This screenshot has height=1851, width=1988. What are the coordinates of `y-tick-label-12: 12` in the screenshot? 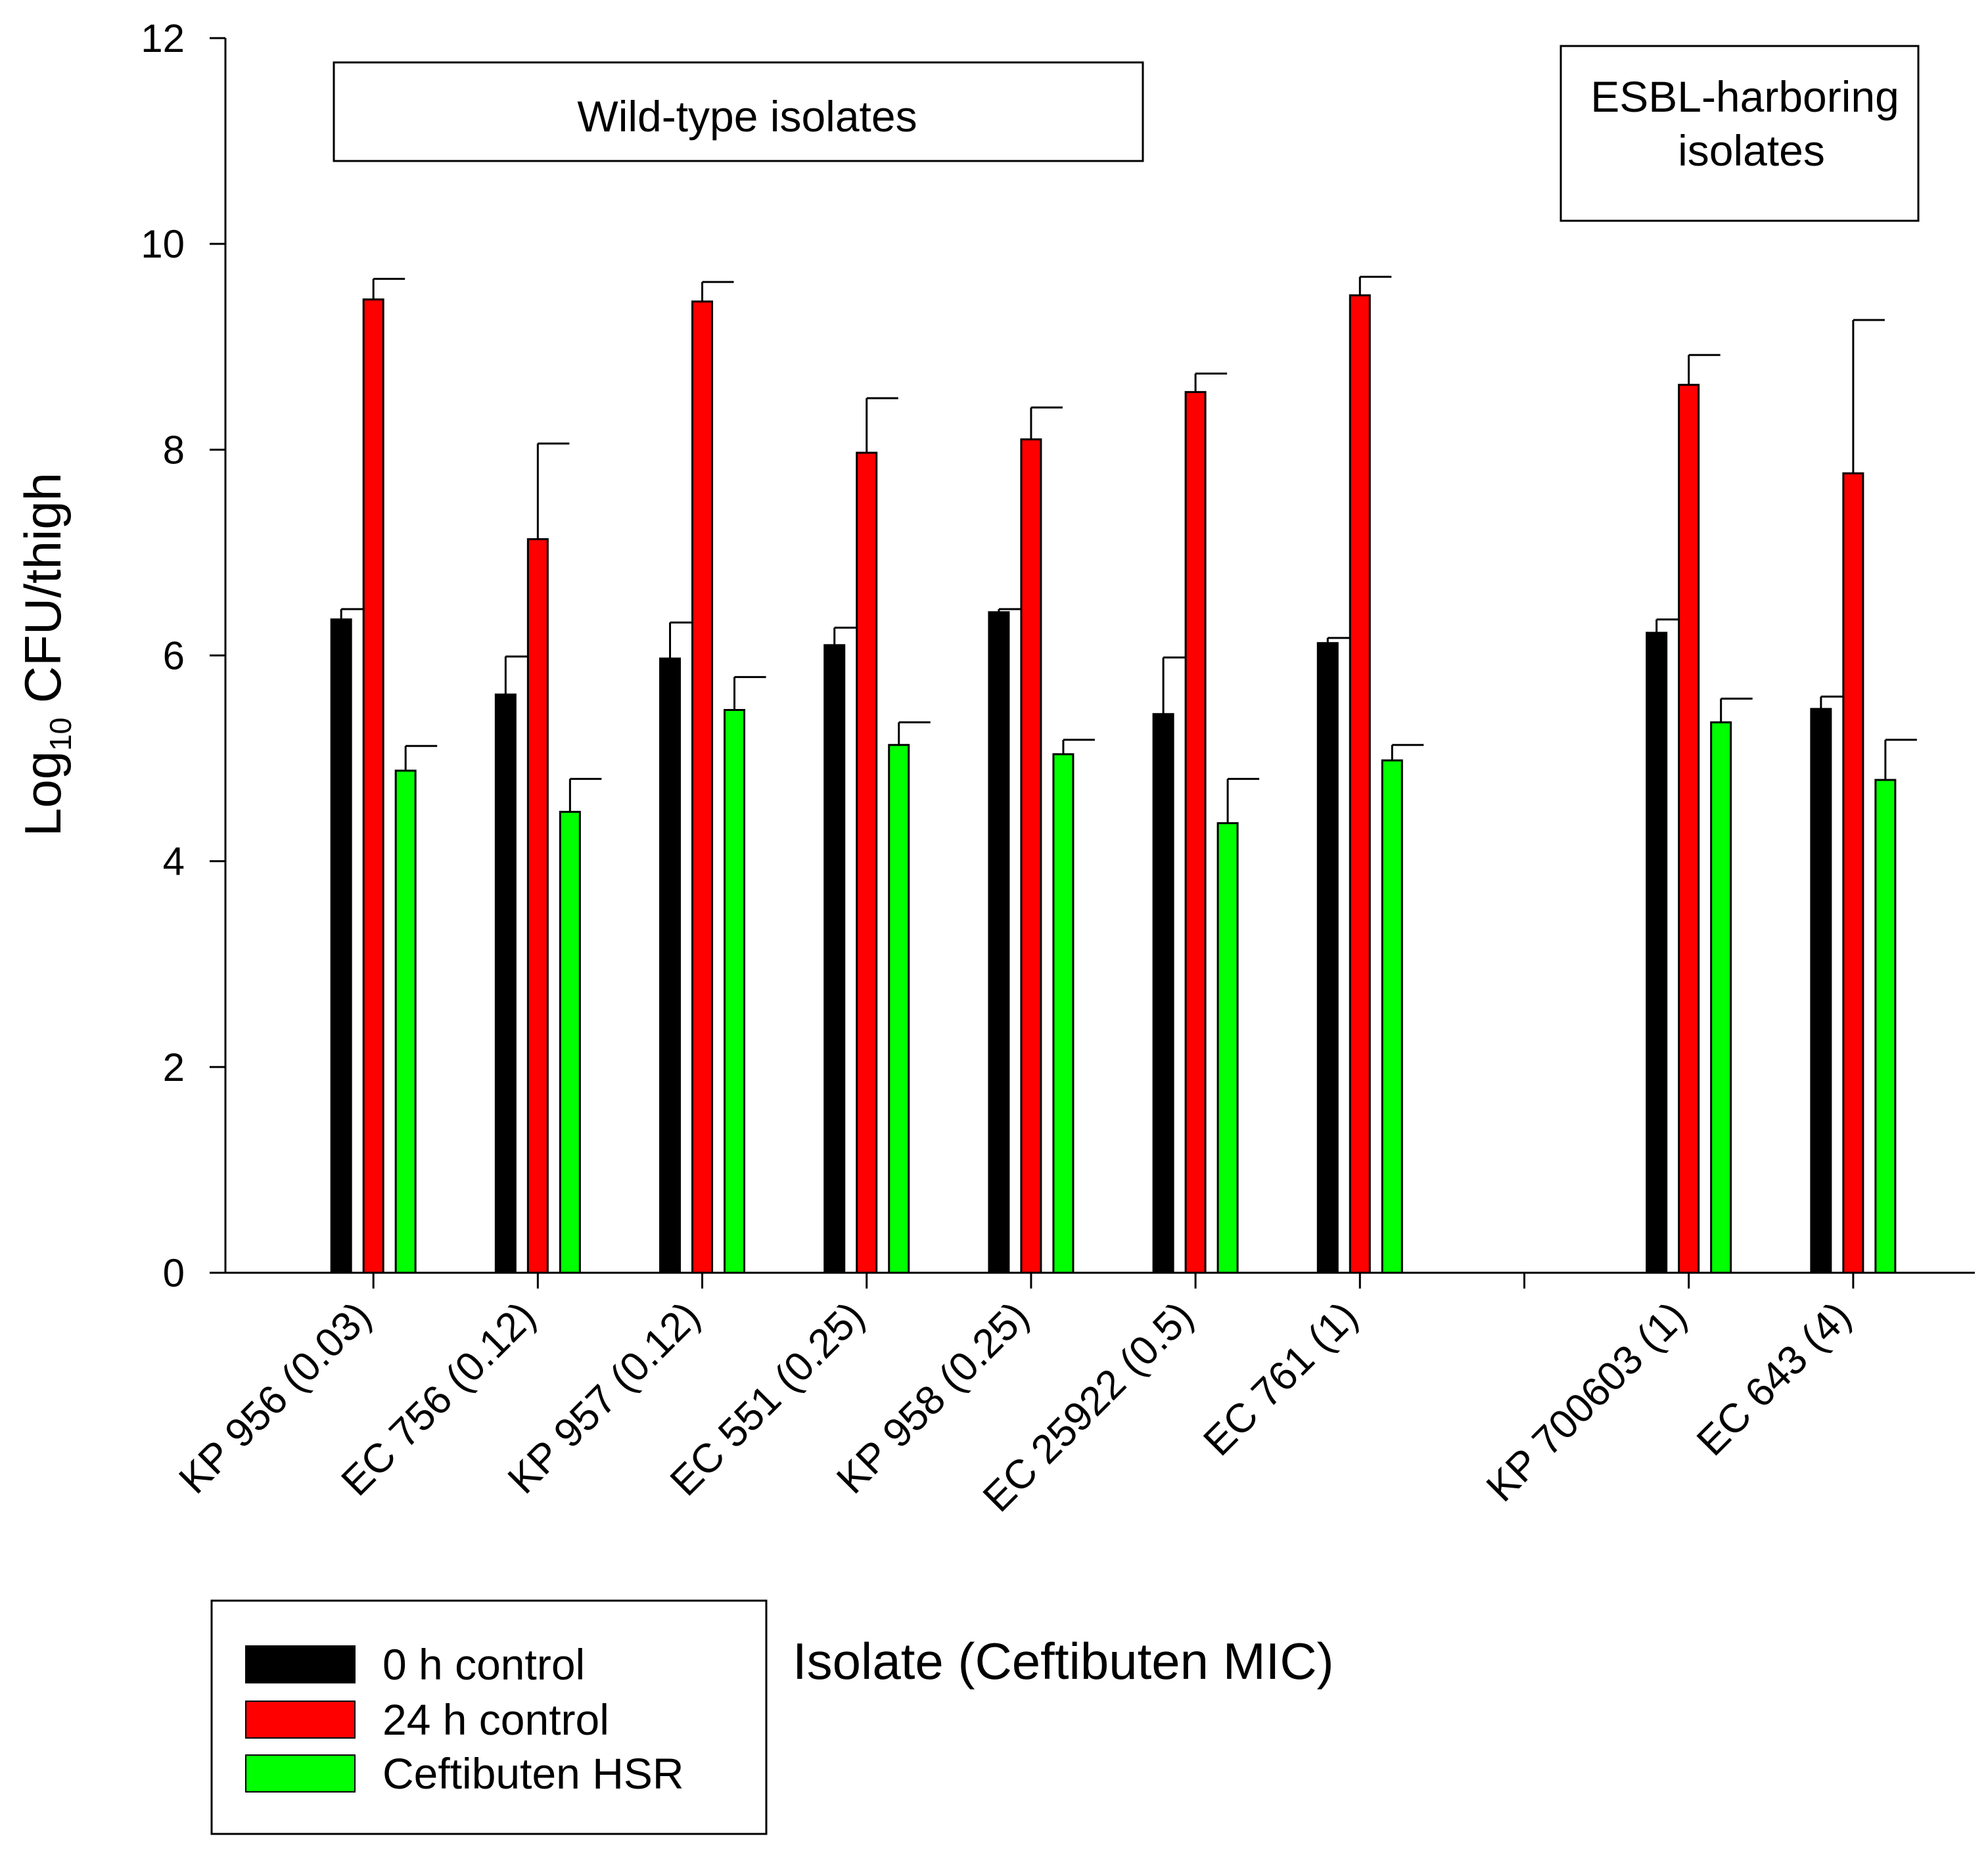 It's located at (163, 38).